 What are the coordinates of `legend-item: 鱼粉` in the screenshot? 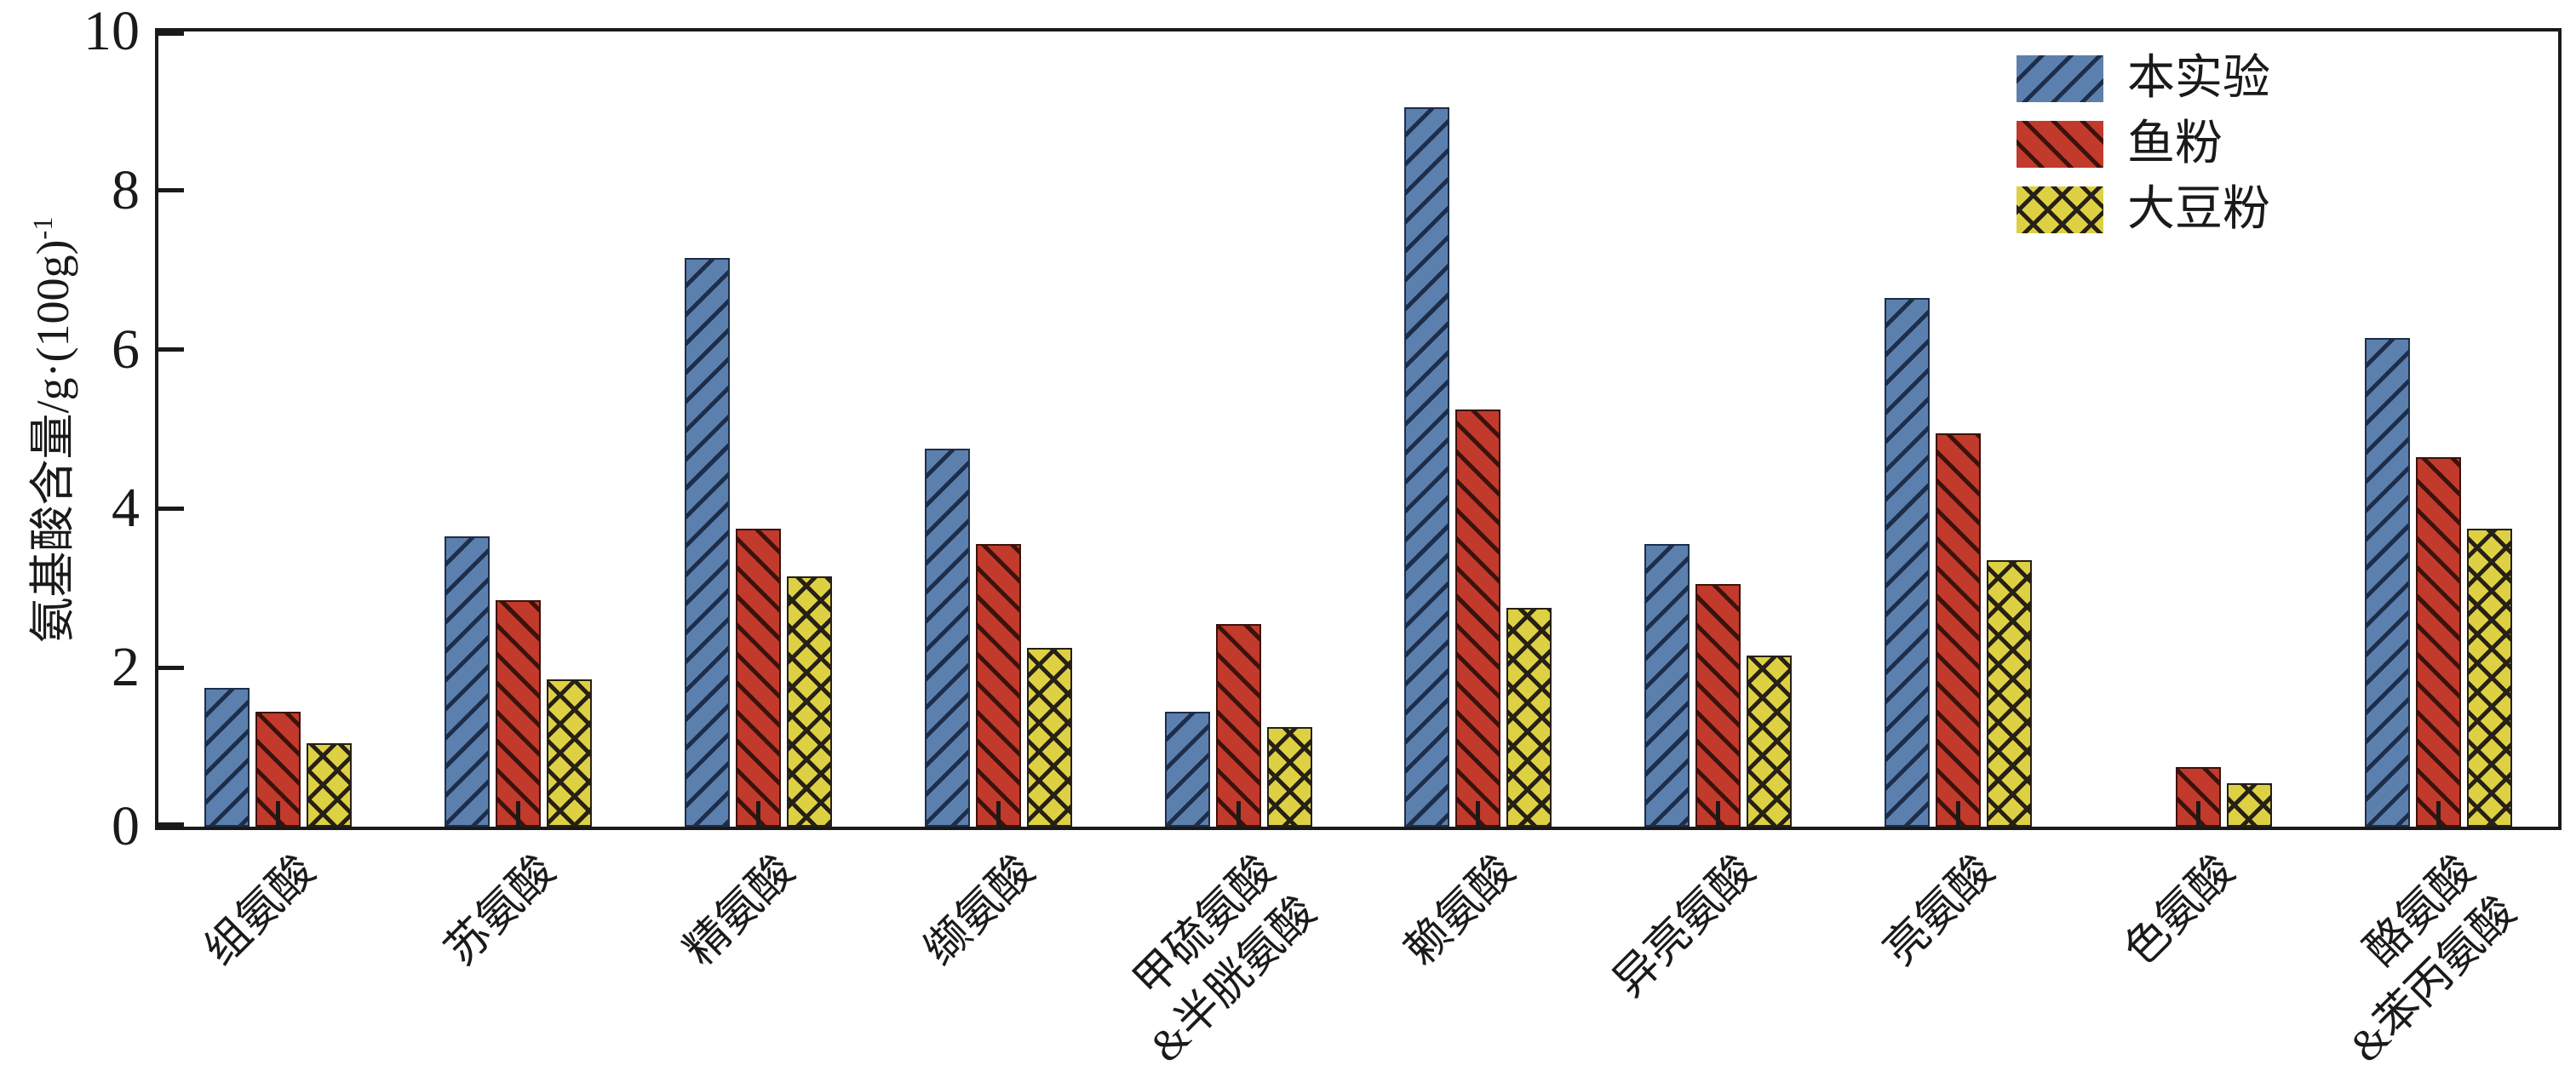 It's located at (2143, 144).